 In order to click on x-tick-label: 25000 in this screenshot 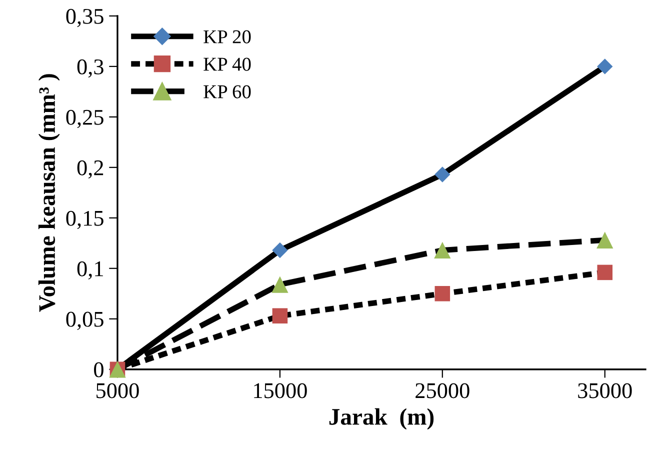, I will do `click(443, 390)`.